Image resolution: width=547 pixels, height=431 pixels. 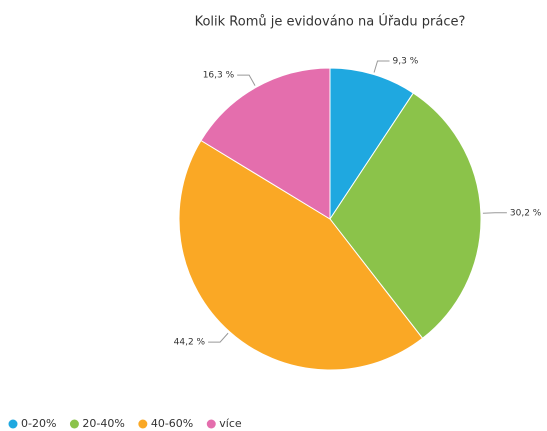 What do you see at coordinates (172, 423) in the screenshot?
I see `legend-label: 40-60%` at bounding box center [172, 423].